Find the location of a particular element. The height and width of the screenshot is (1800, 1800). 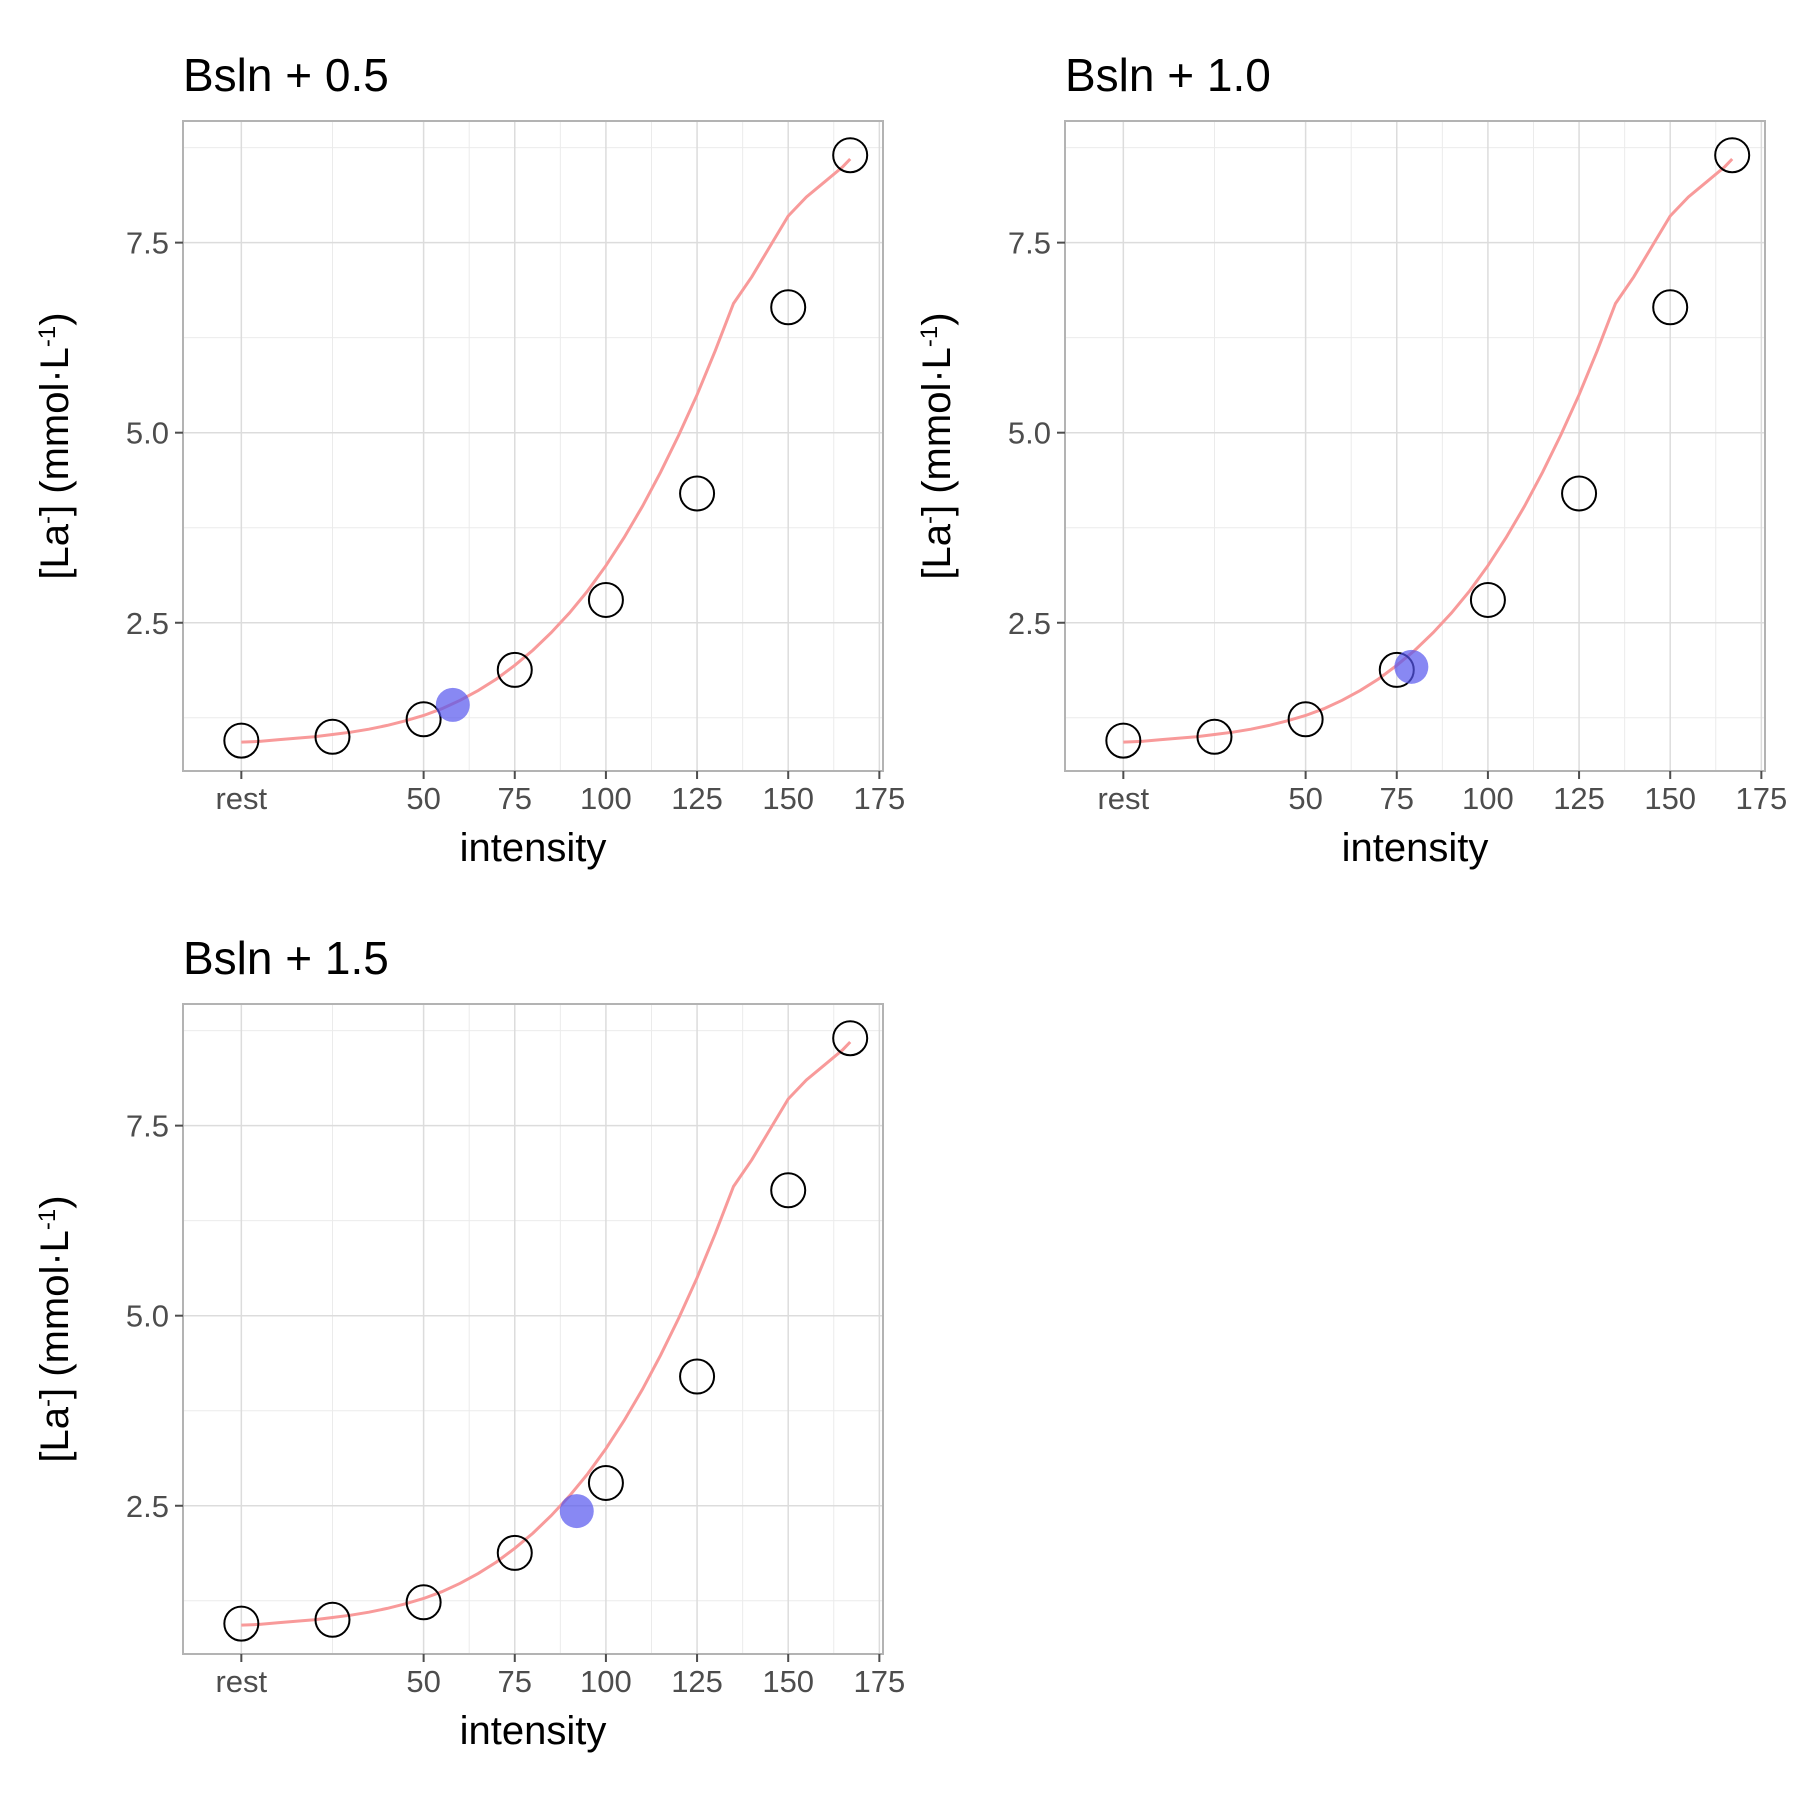

panel-title: Bsln + 1.0 is located at coordinates (1168, 75).